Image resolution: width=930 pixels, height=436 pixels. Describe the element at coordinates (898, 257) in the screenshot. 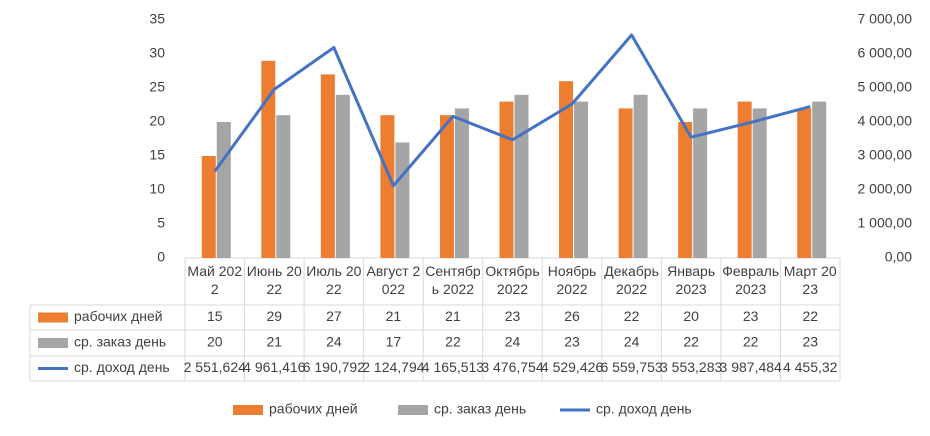

I see `y2-tick-label: 0,00` at that location.